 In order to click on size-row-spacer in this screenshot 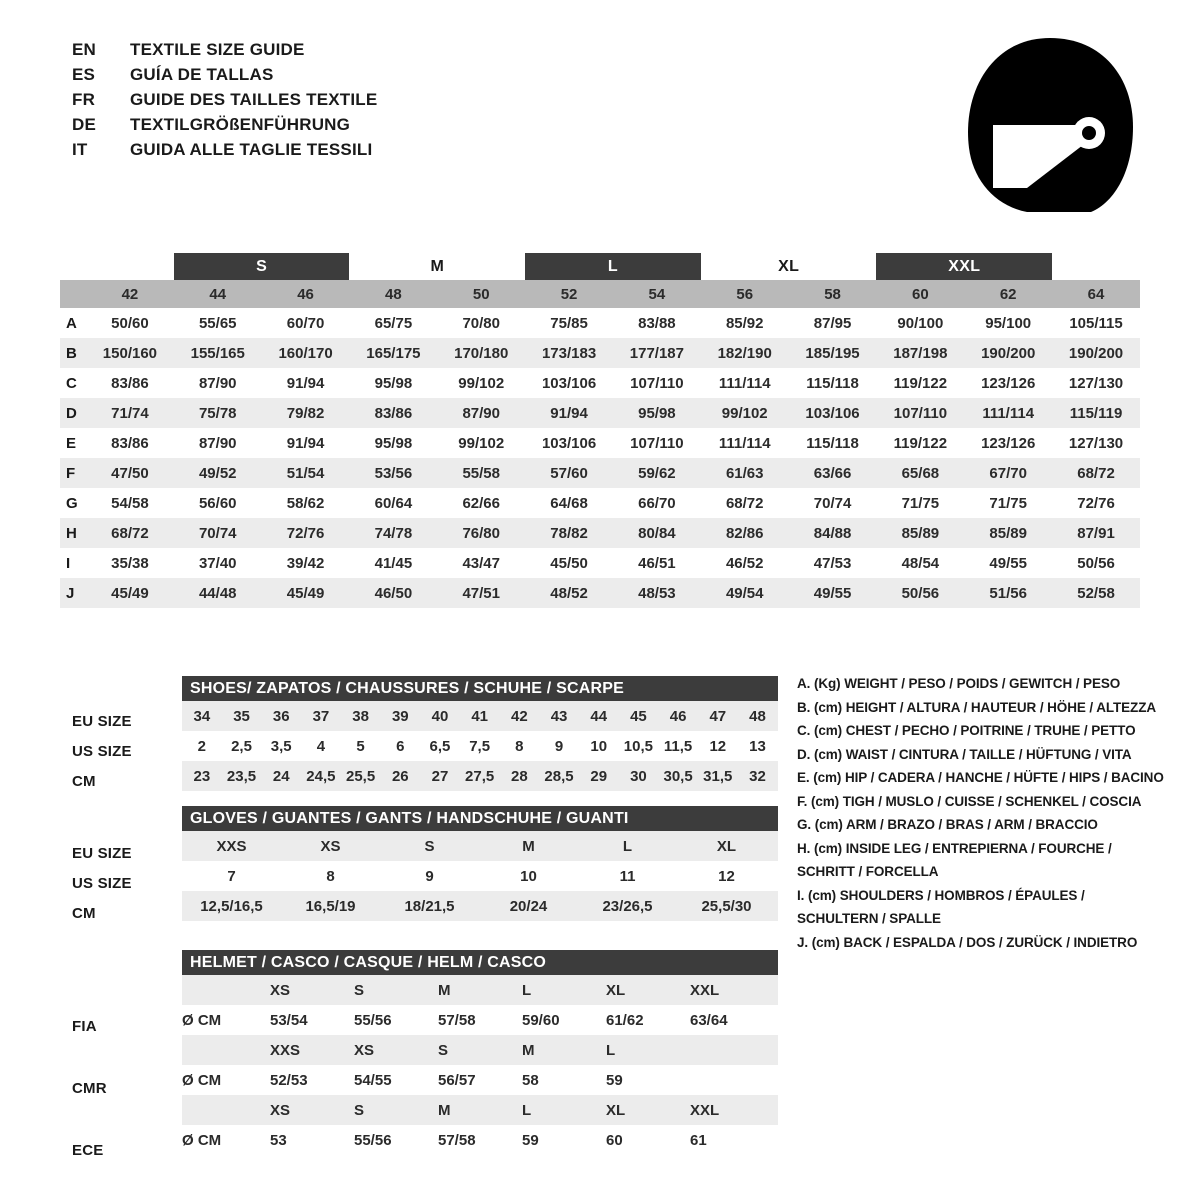, I will do `click(73, 294)`.